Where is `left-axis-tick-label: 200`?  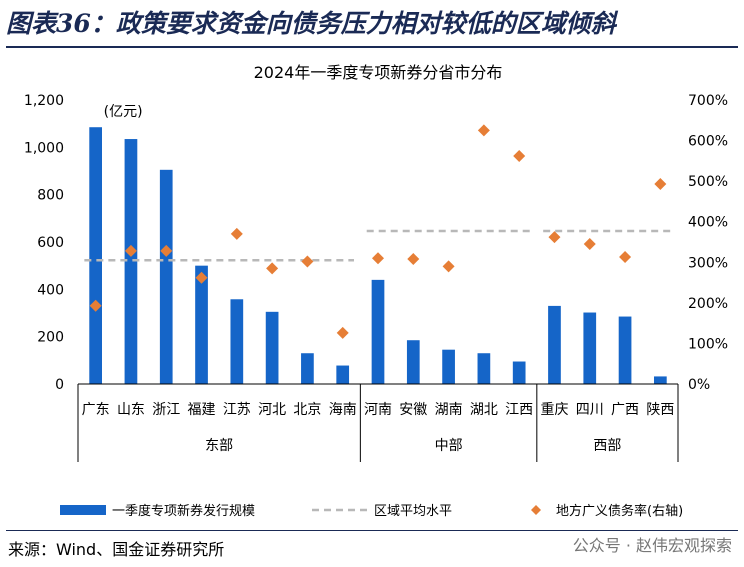 left-axis-tick-label: 200 is located at coordinates (50, 338).